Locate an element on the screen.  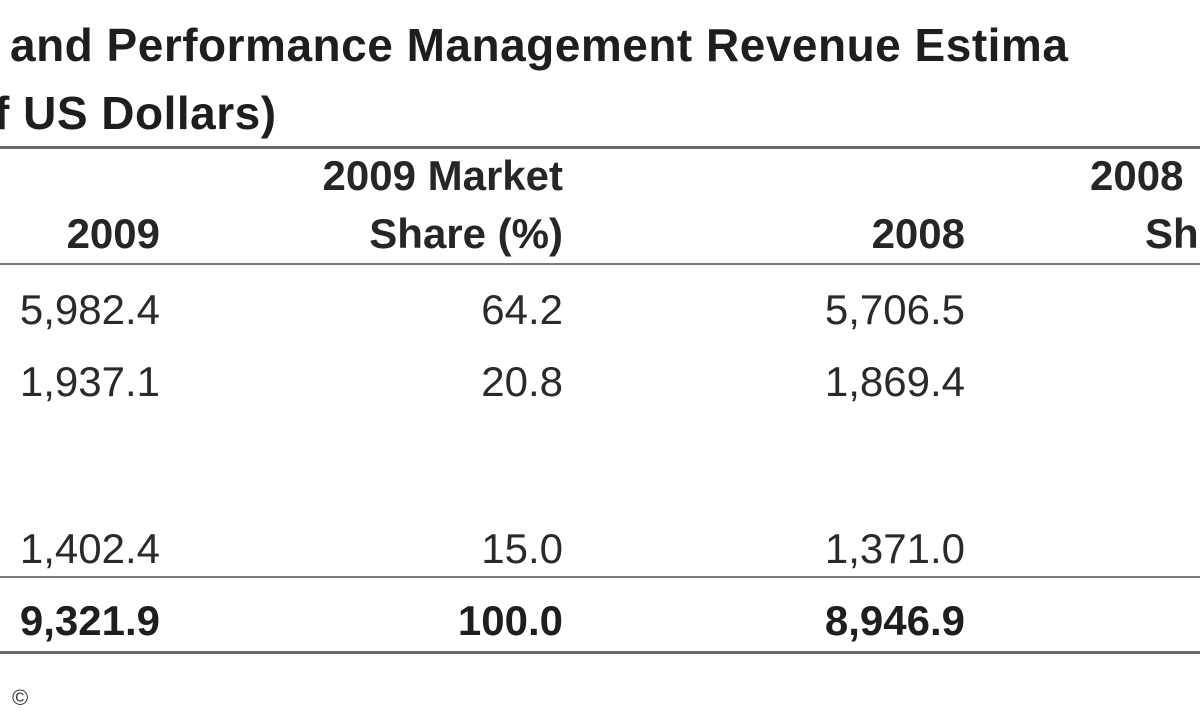
header-rule is located at coordinates (600, 264).